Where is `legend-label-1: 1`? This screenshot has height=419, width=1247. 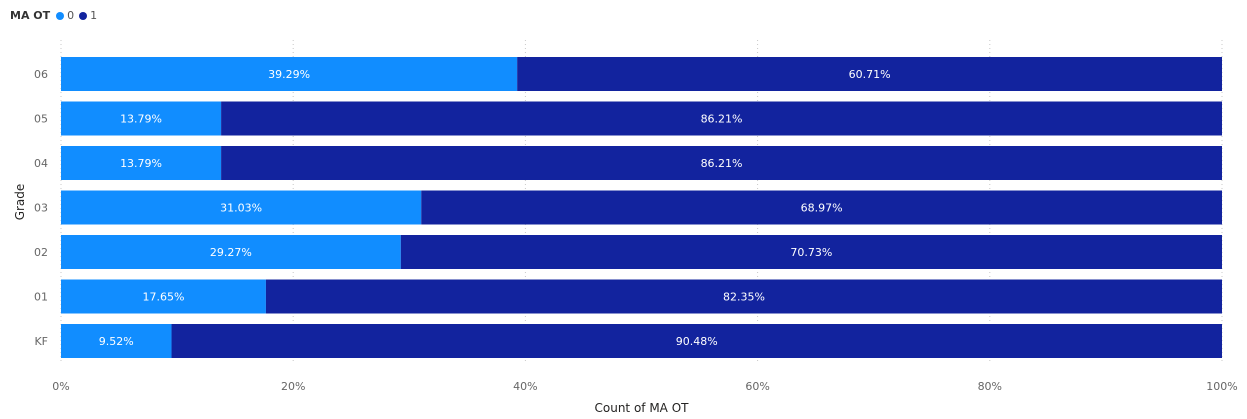 legend-label-1: 1 is located at coordinates (94, 15).